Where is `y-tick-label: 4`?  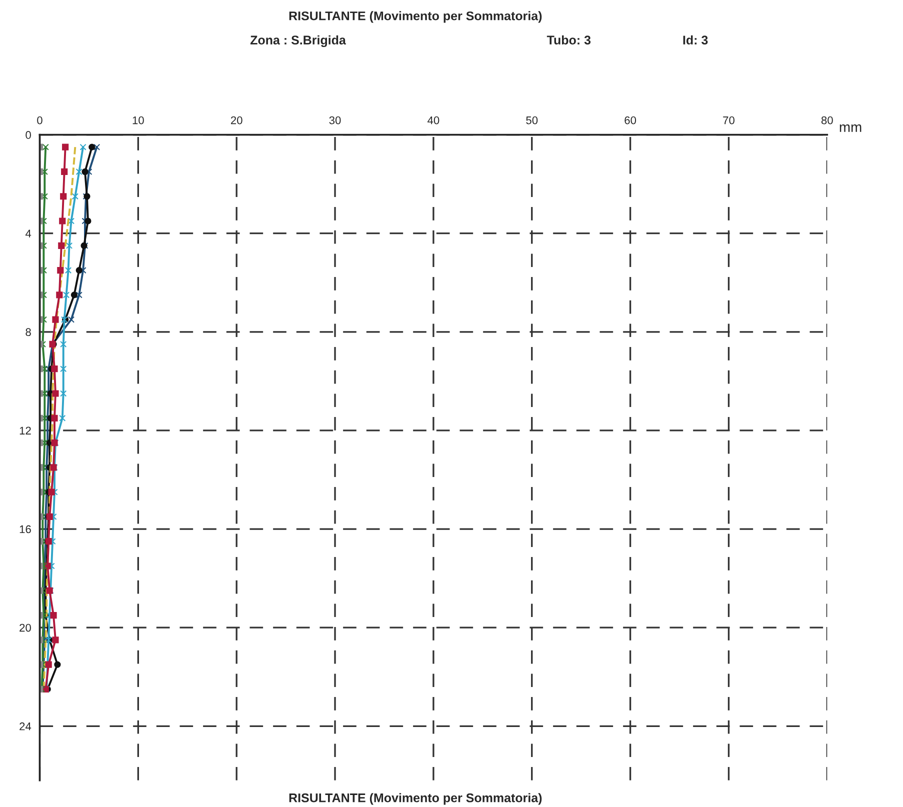
y-tick-label: 4 is located at coordinates (28, 234).